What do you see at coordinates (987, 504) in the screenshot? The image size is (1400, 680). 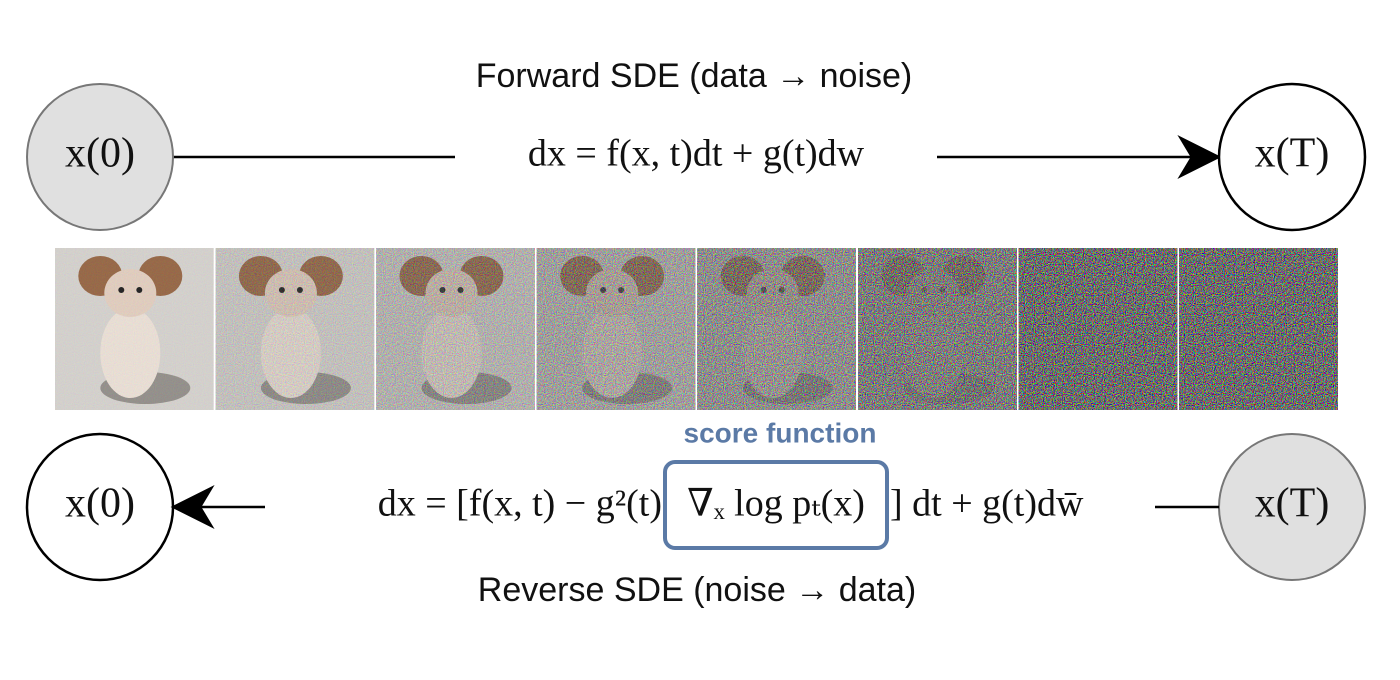 I see `reverse-equation-after: ] dt + g(t)dw̄` at bounding box center [987, 504].